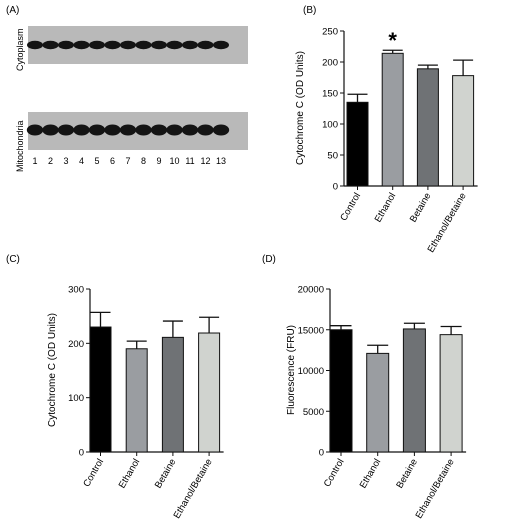  What do you see at coordinates (309, 10) in the screenshot?
I see `panel-b-label: (B)` at bounding box center [309, 10].